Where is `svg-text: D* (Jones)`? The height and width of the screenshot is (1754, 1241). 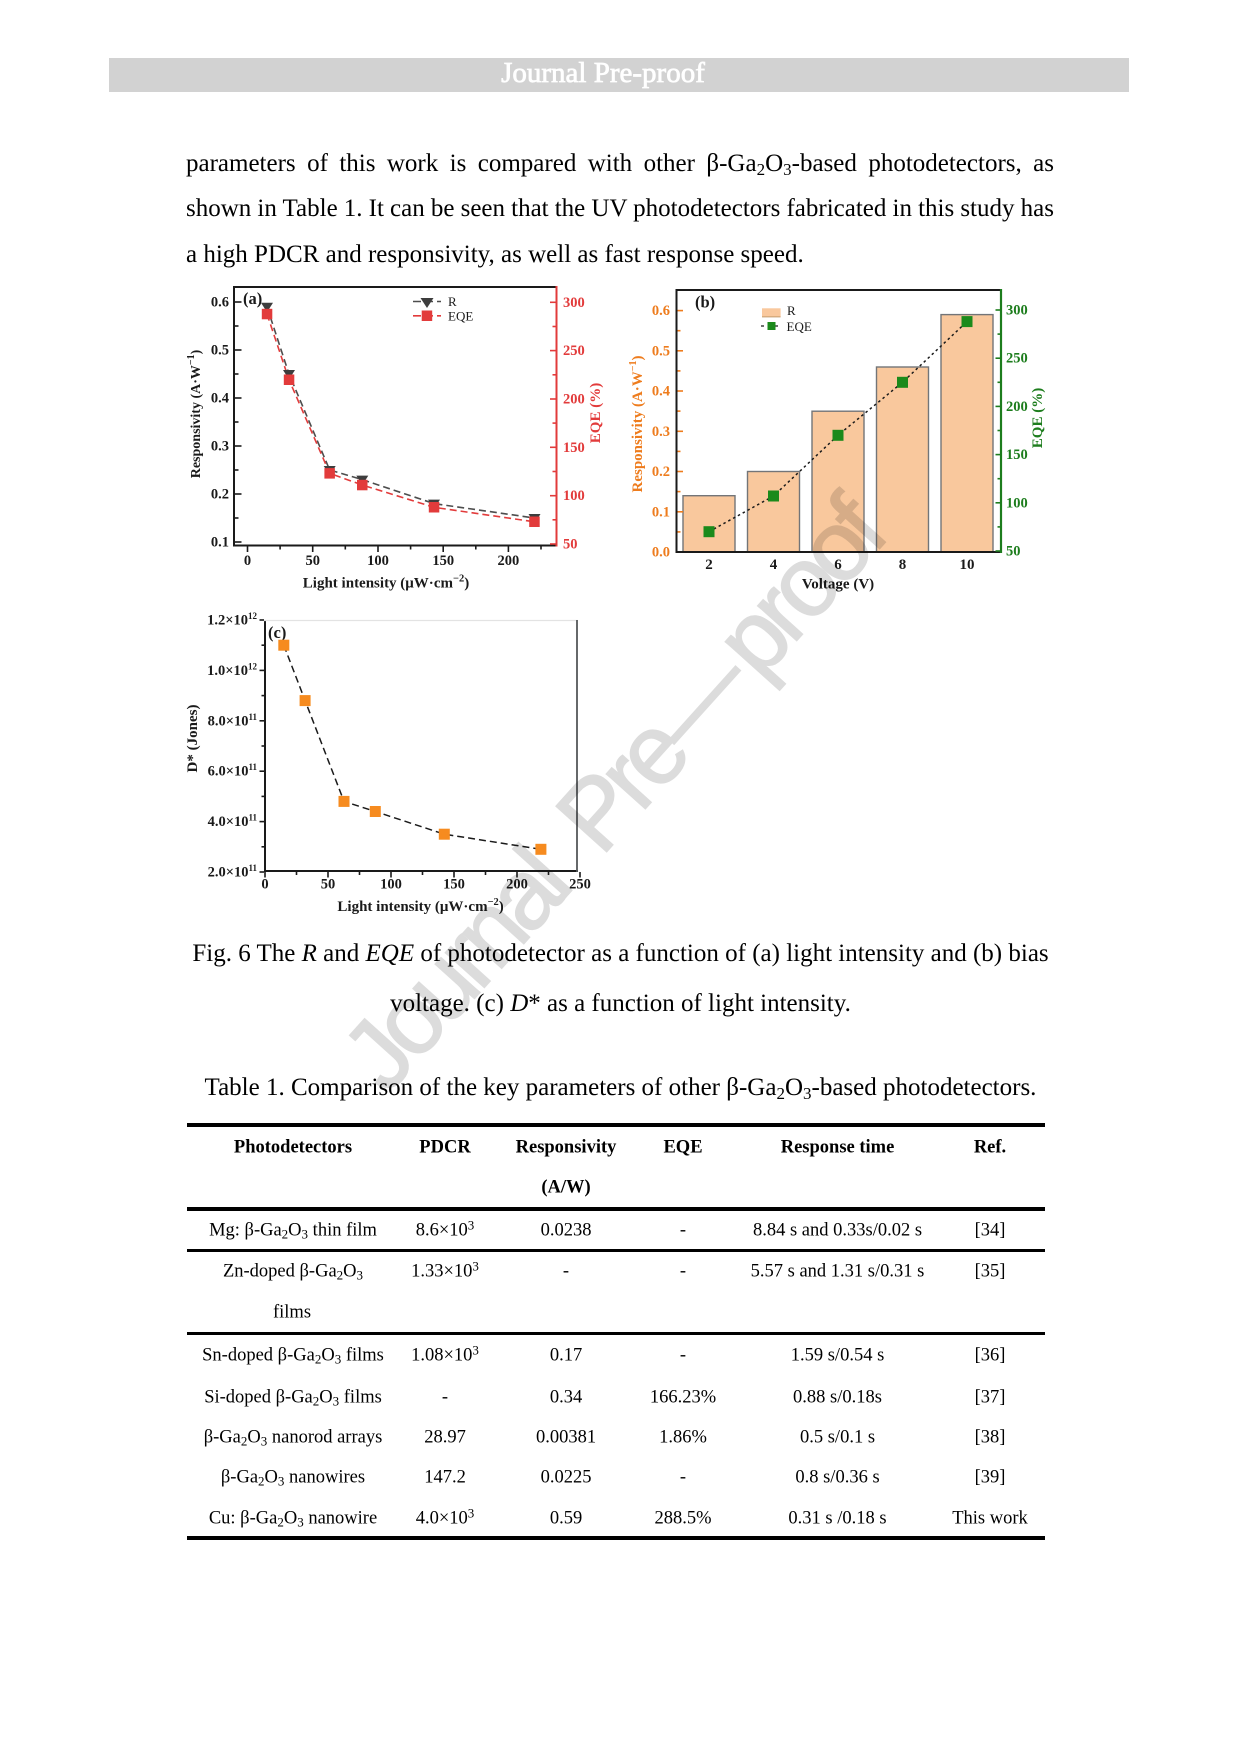
svg-text: D* (Jones) is located at coordinates (193, 739).